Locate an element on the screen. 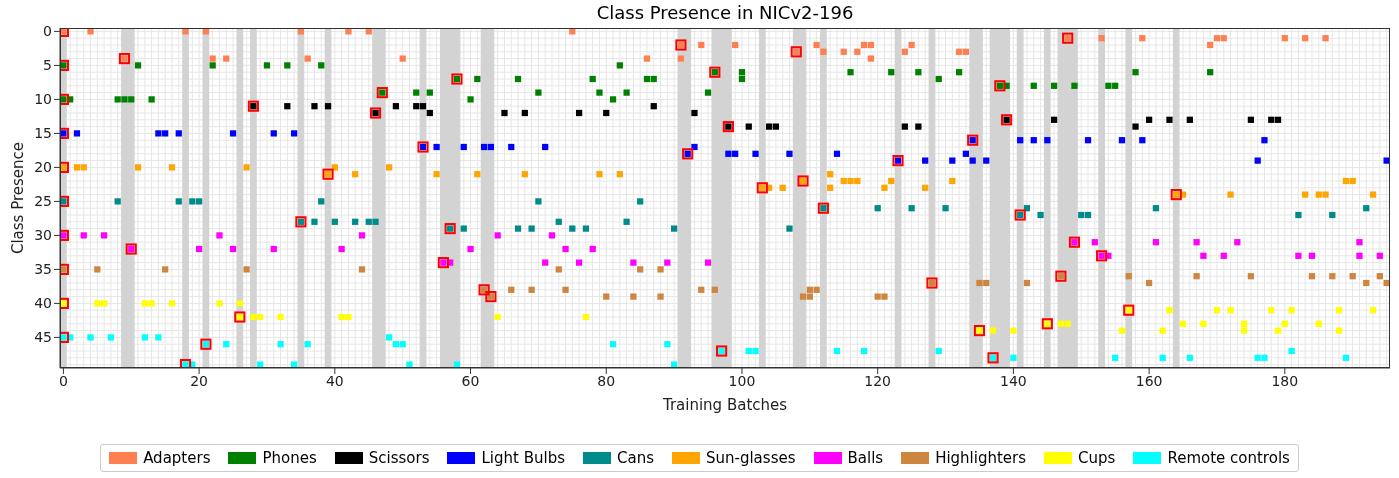 This screenshot has height=478, width=1399. x-axis-title: Training Batches is located at coordinates (724, 405).